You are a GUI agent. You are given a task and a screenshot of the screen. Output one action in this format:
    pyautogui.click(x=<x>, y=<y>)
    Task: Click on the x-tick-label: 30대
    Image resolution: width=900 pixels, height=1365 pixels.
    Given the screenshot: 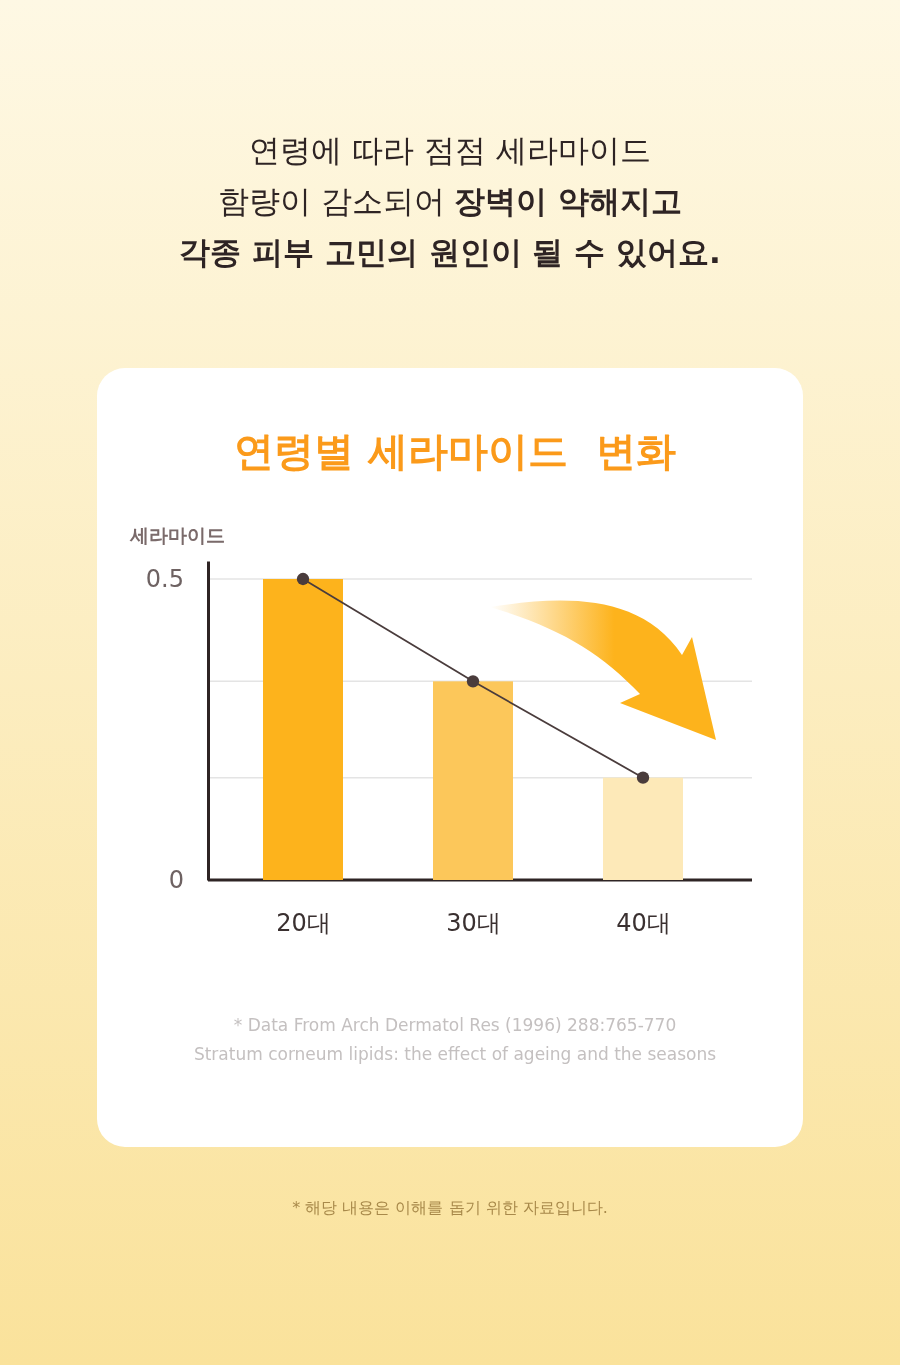 What is the action you would take?
    pyautogui.click(x=473, y=923)
    